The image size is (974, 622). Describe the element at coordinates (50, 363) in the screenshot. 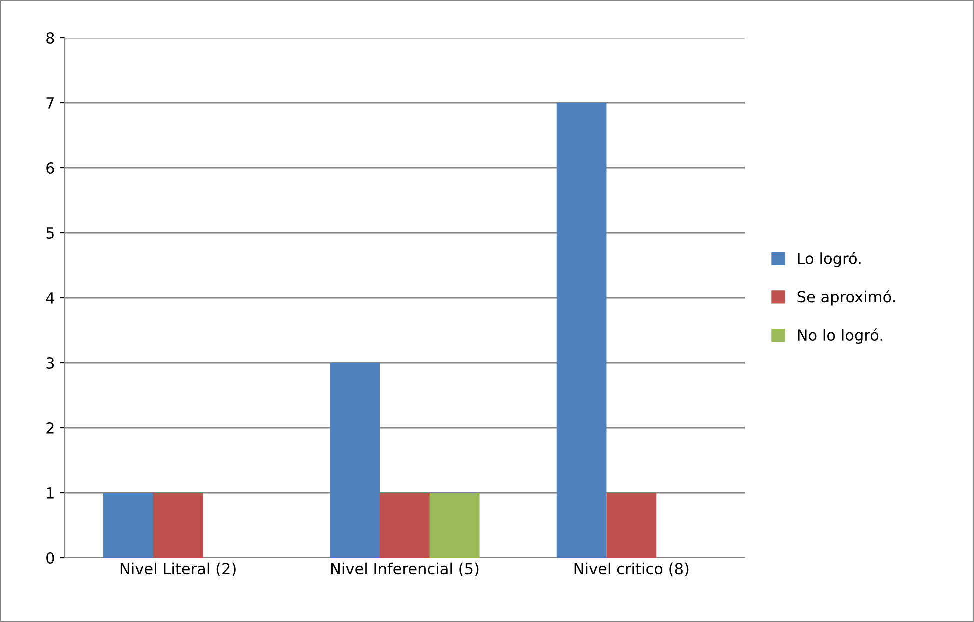

I see `y-tick-label: 3` at that location.